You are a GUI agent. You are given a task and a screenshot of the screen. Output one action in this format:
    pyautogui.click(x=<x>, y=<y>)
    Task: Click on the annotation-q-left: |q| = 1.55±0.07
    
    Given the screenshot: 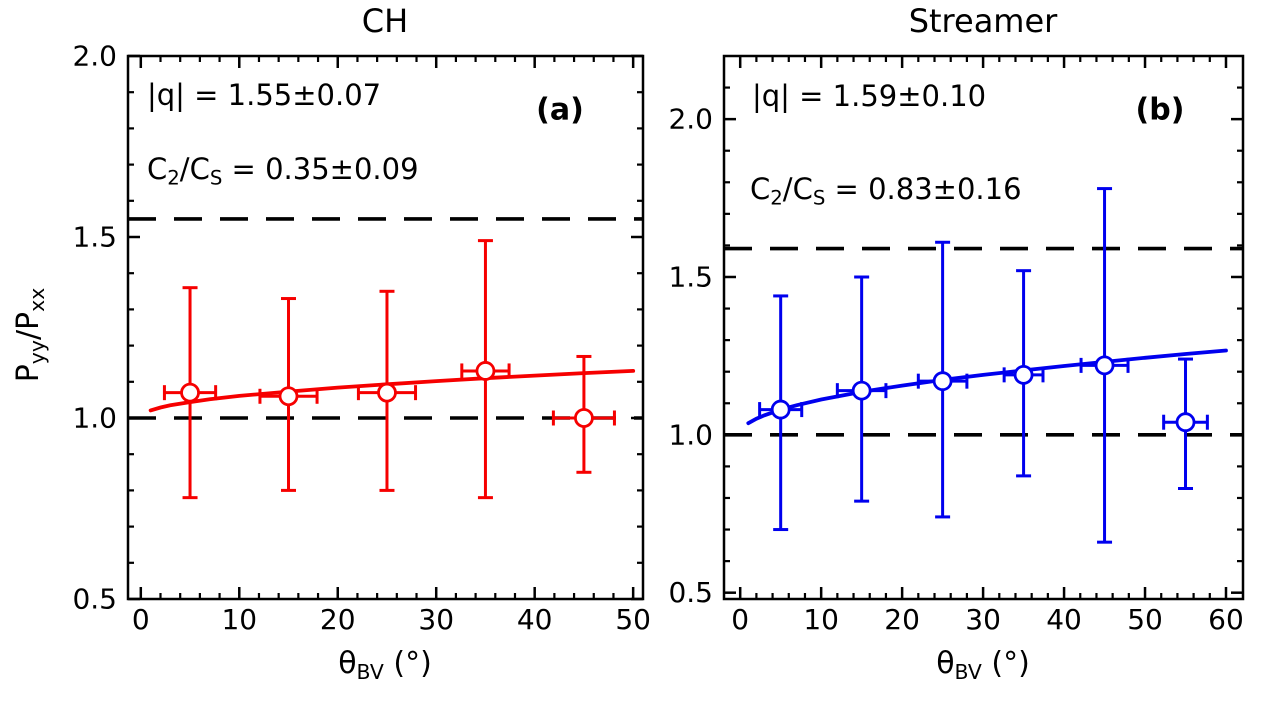 What is the action you would take?
    pyautogui.click(x=264, y=95)
    